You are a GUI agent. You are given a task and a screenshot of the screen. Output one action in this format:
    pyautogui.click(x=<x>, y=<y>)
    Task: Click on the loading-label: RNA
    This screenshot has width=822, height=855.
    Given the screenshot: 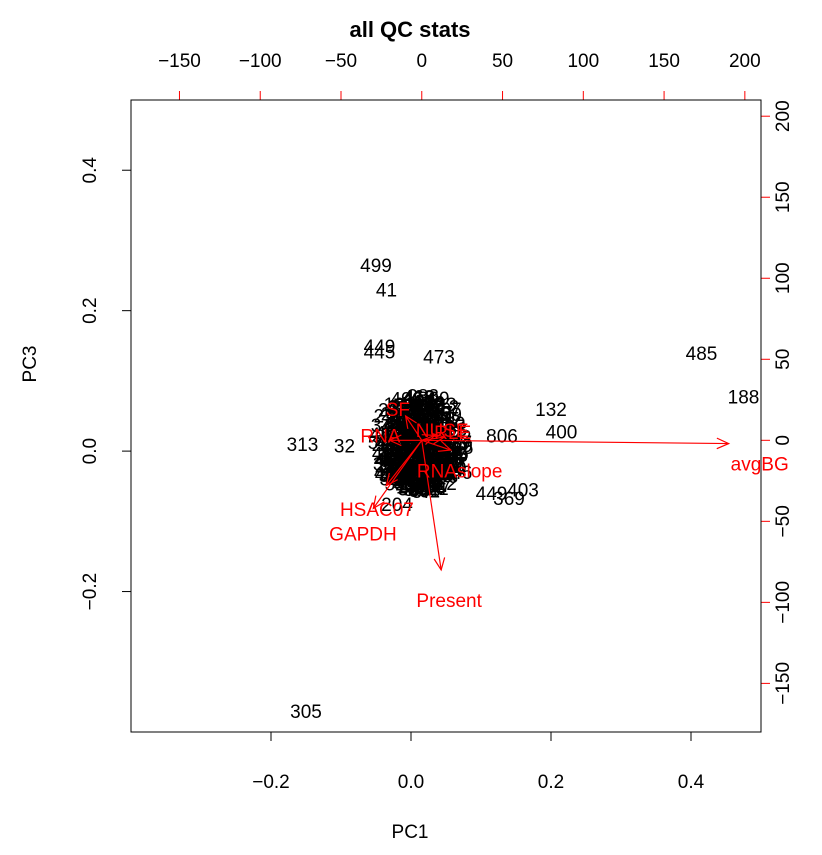 What is the action you would take?
    pyautogui.click(x=380, y=436)
    